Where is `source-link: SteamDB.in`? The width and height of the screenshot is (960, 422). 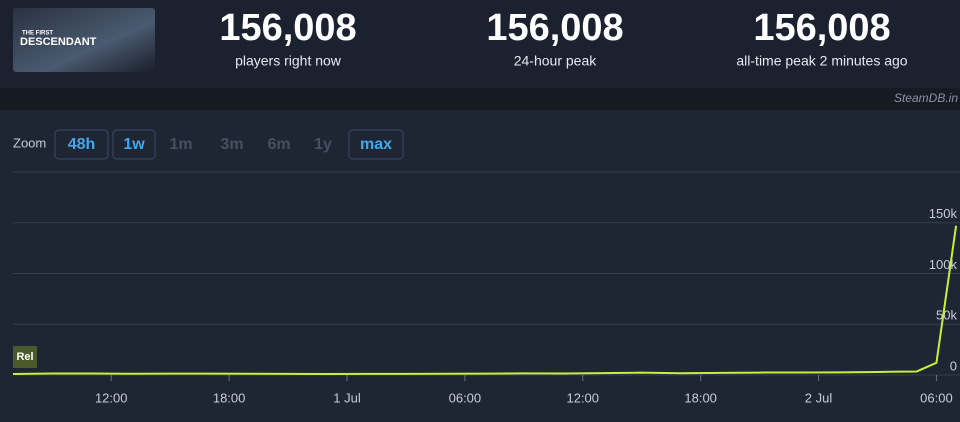 source-link: SteamDB.in is located at coordinates (926, 98).